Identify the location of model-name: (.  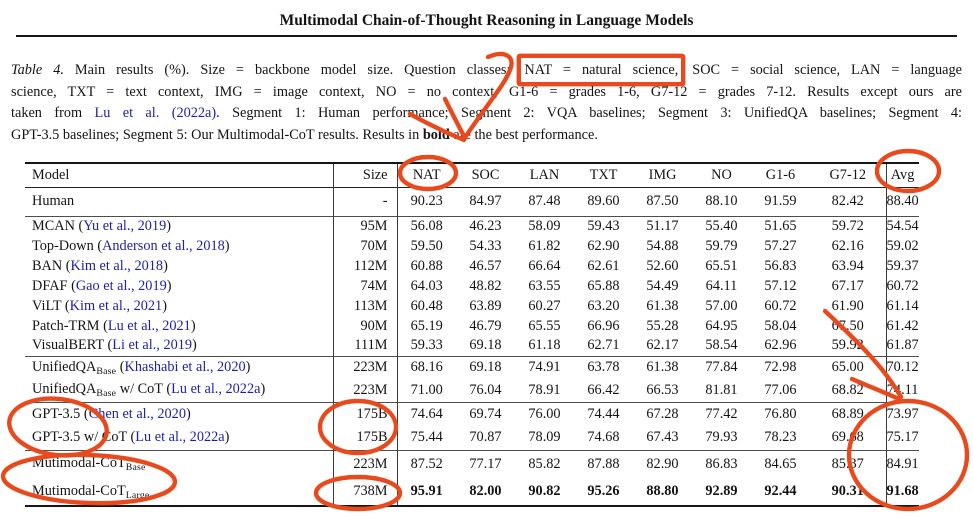
(84, 413).